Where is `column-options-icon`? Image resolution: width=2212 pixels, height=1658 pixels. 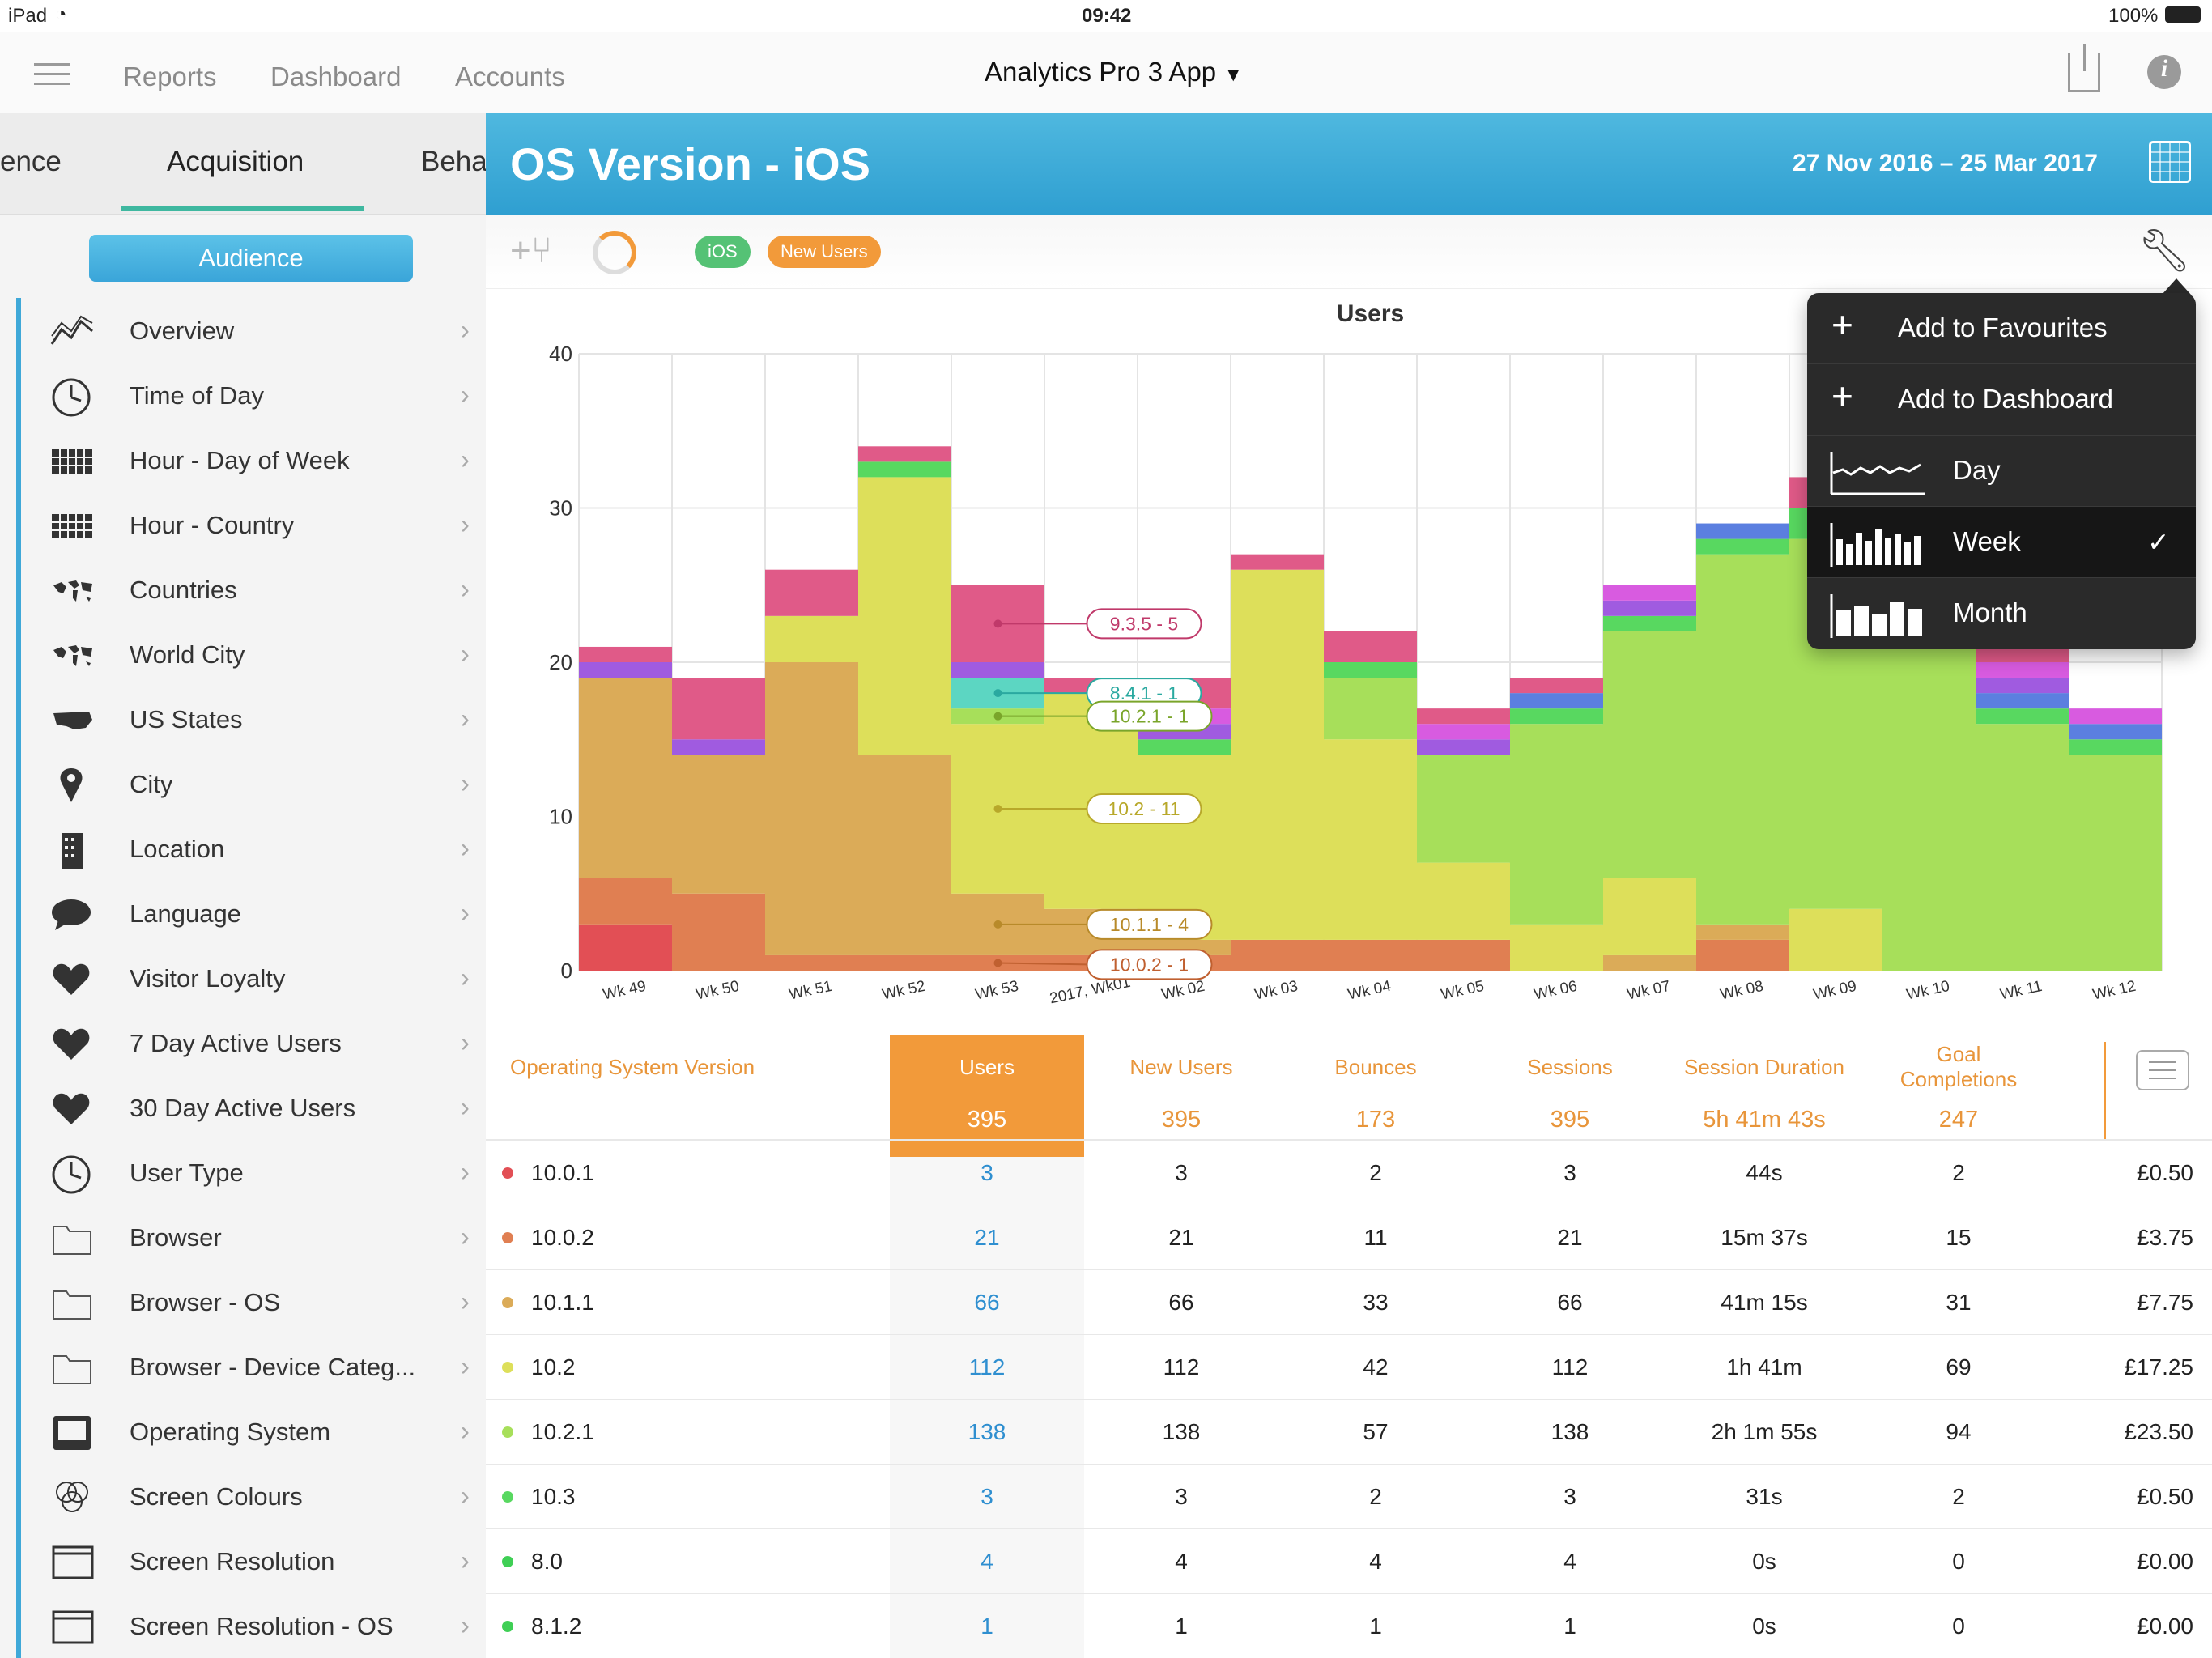 column-options-icon is located at coordinates (2163, 1070).